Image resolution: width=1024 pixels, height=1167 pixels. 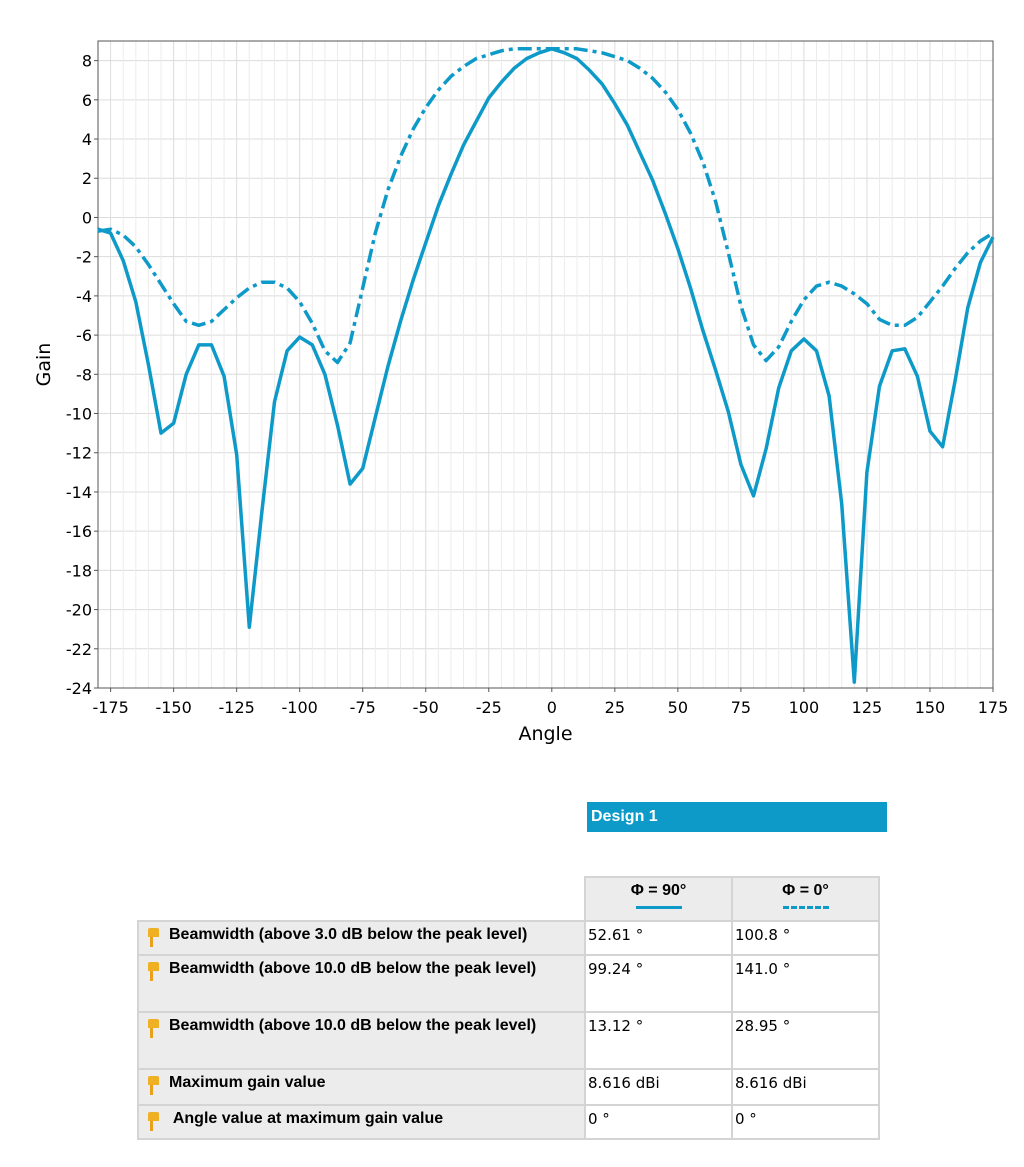 I want to click on row-label: Angle value at maximum gain value, so click(x=306, y=1118).